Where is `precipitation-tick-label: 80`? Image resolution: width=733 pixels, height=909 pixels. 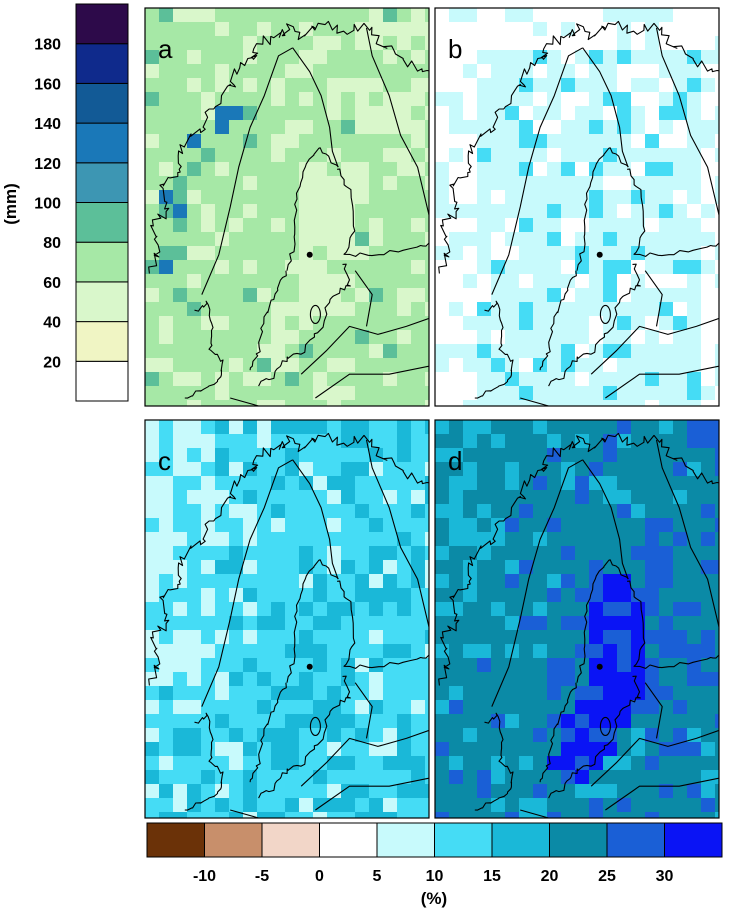
precipitation-tick-label: 80 is located at coordinates (52, 243).